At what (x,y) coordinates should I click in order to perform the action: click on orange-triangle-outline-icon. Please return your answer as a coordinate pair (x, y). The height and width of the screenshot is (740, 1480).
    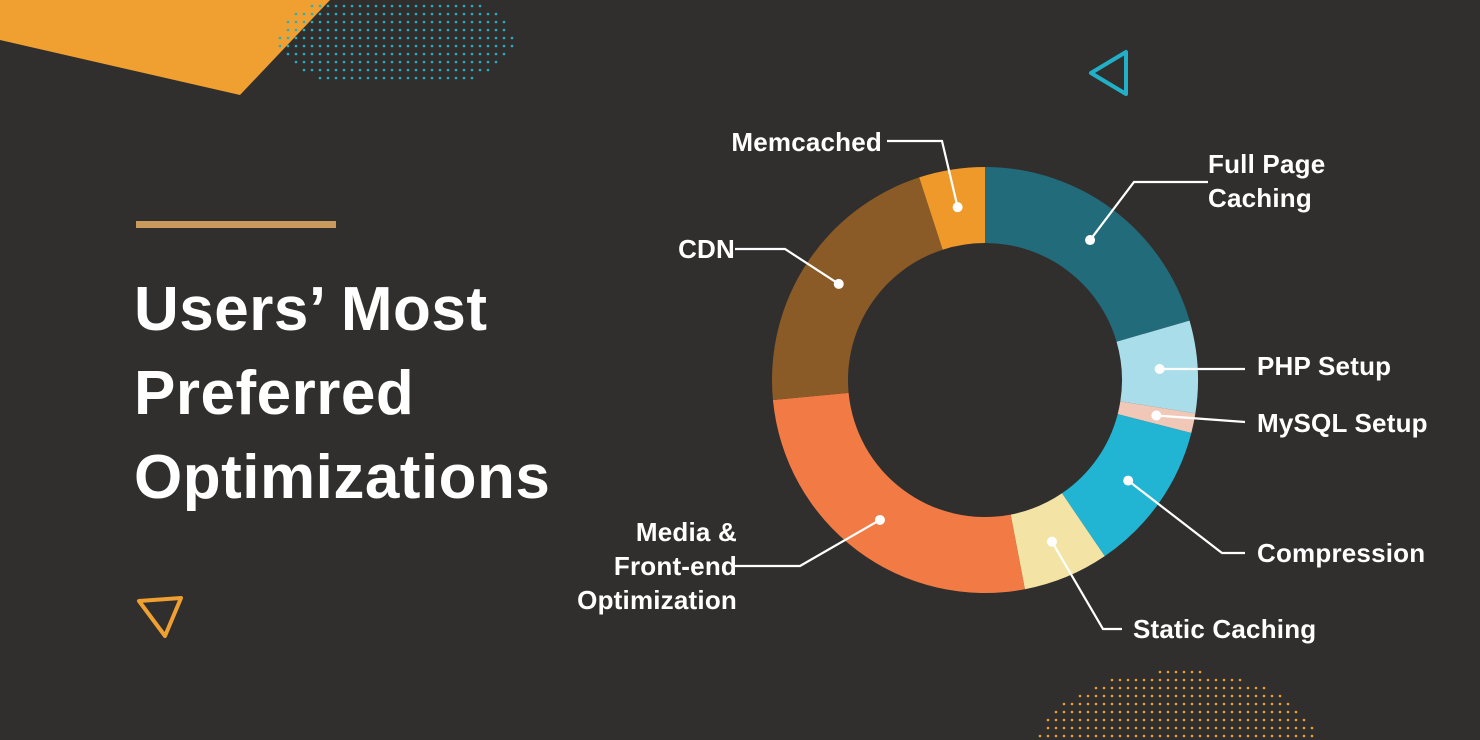
    Looking at the image, I should click on (160, 617).